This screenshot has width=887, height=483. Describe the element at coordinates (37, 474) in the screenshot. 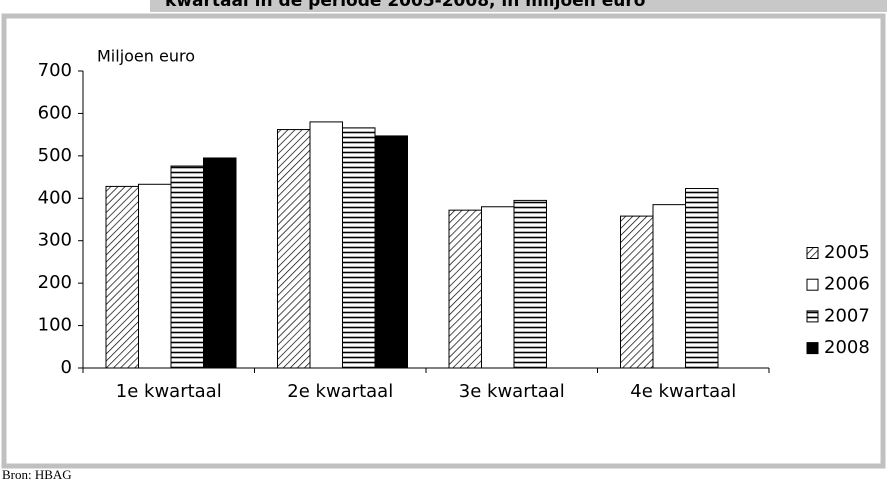

I see `source: Bron: HBAG` at that location.